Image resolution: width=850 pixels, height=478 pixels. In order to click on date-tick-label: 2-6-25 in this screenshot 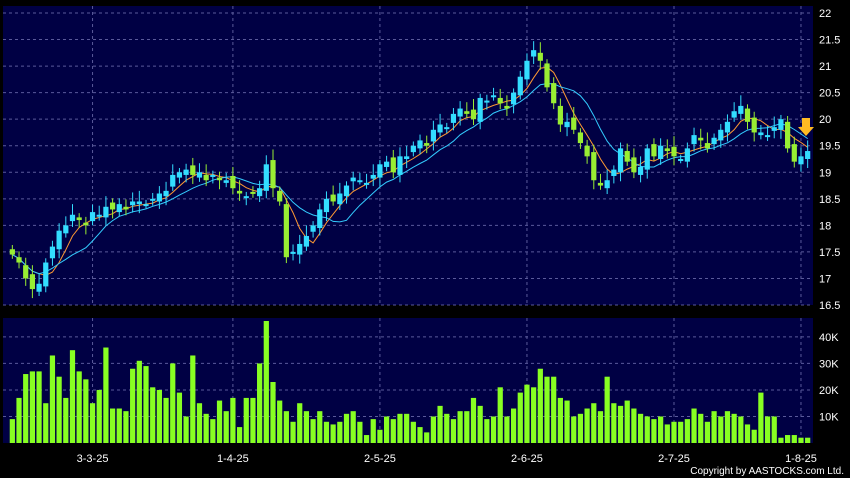, I will do `click(527, 459)`.